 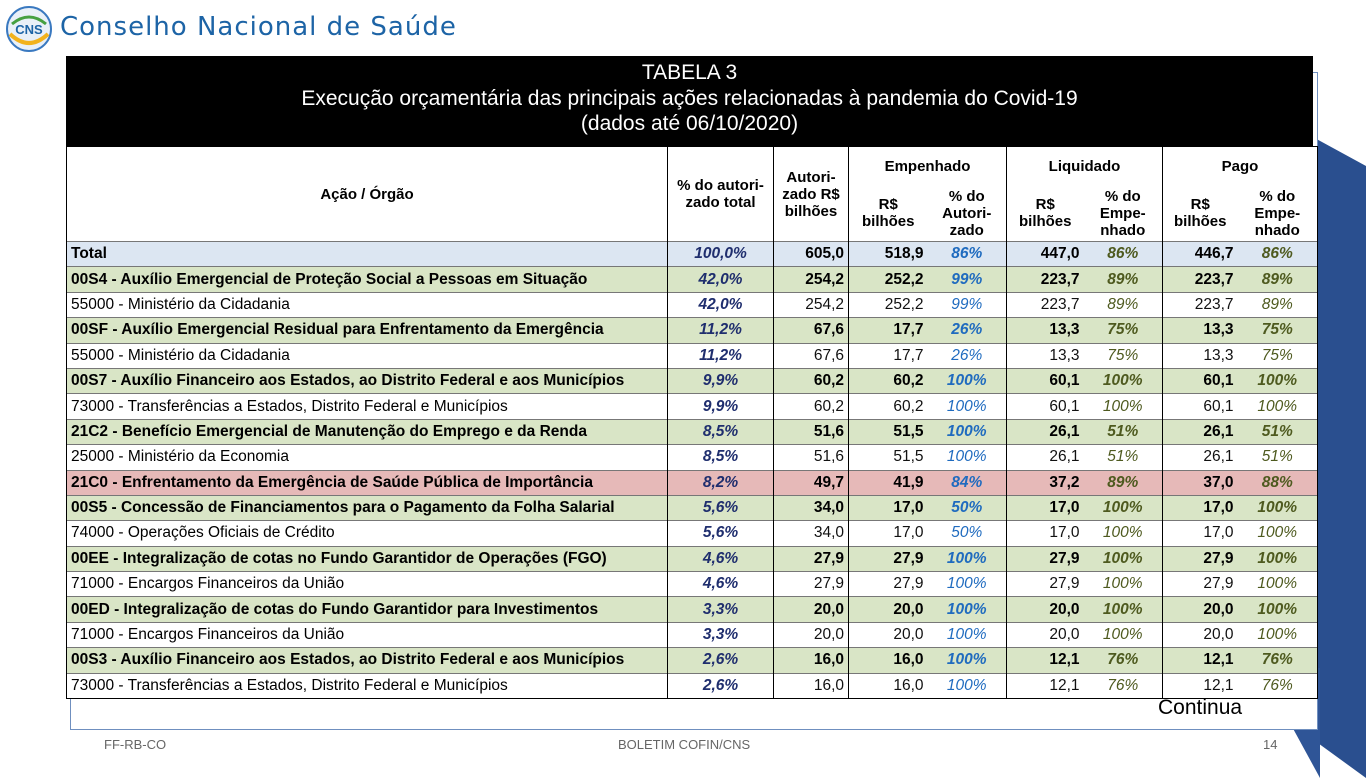 I want to click on cell-empenhado-pct: 50%, so click(x=967, y=508).